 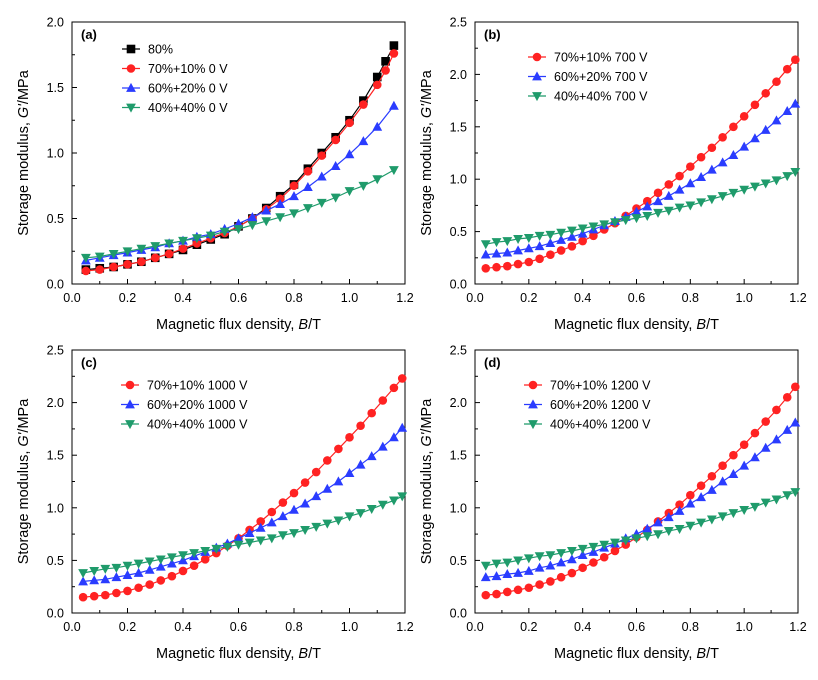 I want to click on legend-label: 70%+10% 1000 V, so click(x=197, y=386).